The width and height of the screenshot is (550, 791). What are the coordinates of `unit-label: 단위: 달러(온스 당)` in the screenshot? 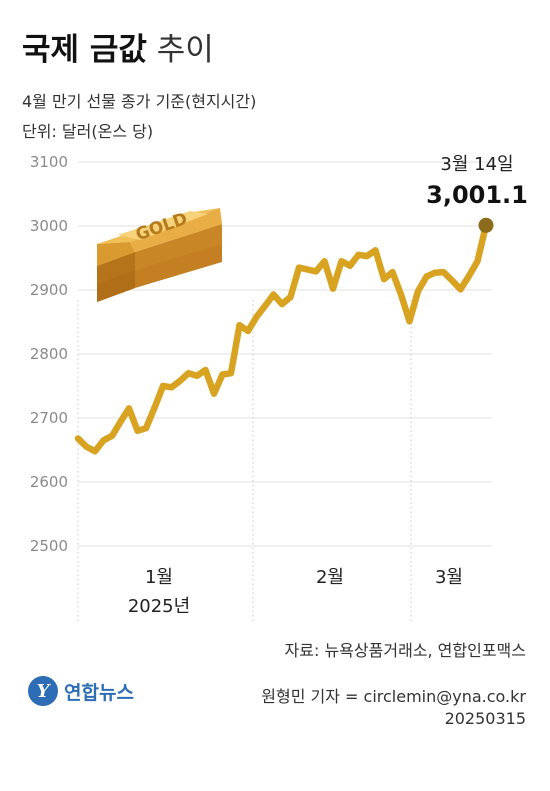 It's located at (88, 131).